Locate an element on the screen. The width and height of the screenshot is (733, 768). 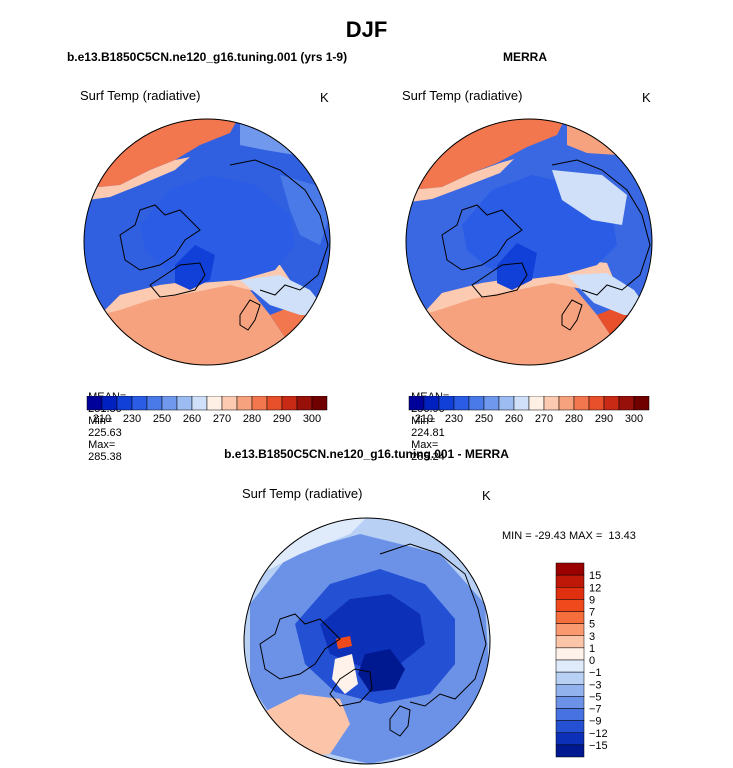
obs-warm-bering is located at coordinates (609, 137).